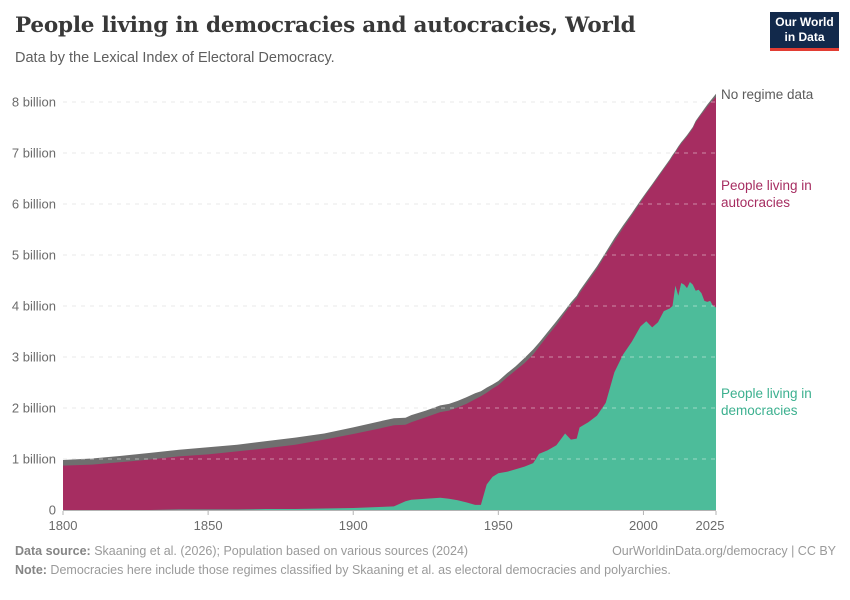  Describe the element at coordinates (643, 525) in the screenshot. I see `x-axis-tick-label: 2000` at that location.